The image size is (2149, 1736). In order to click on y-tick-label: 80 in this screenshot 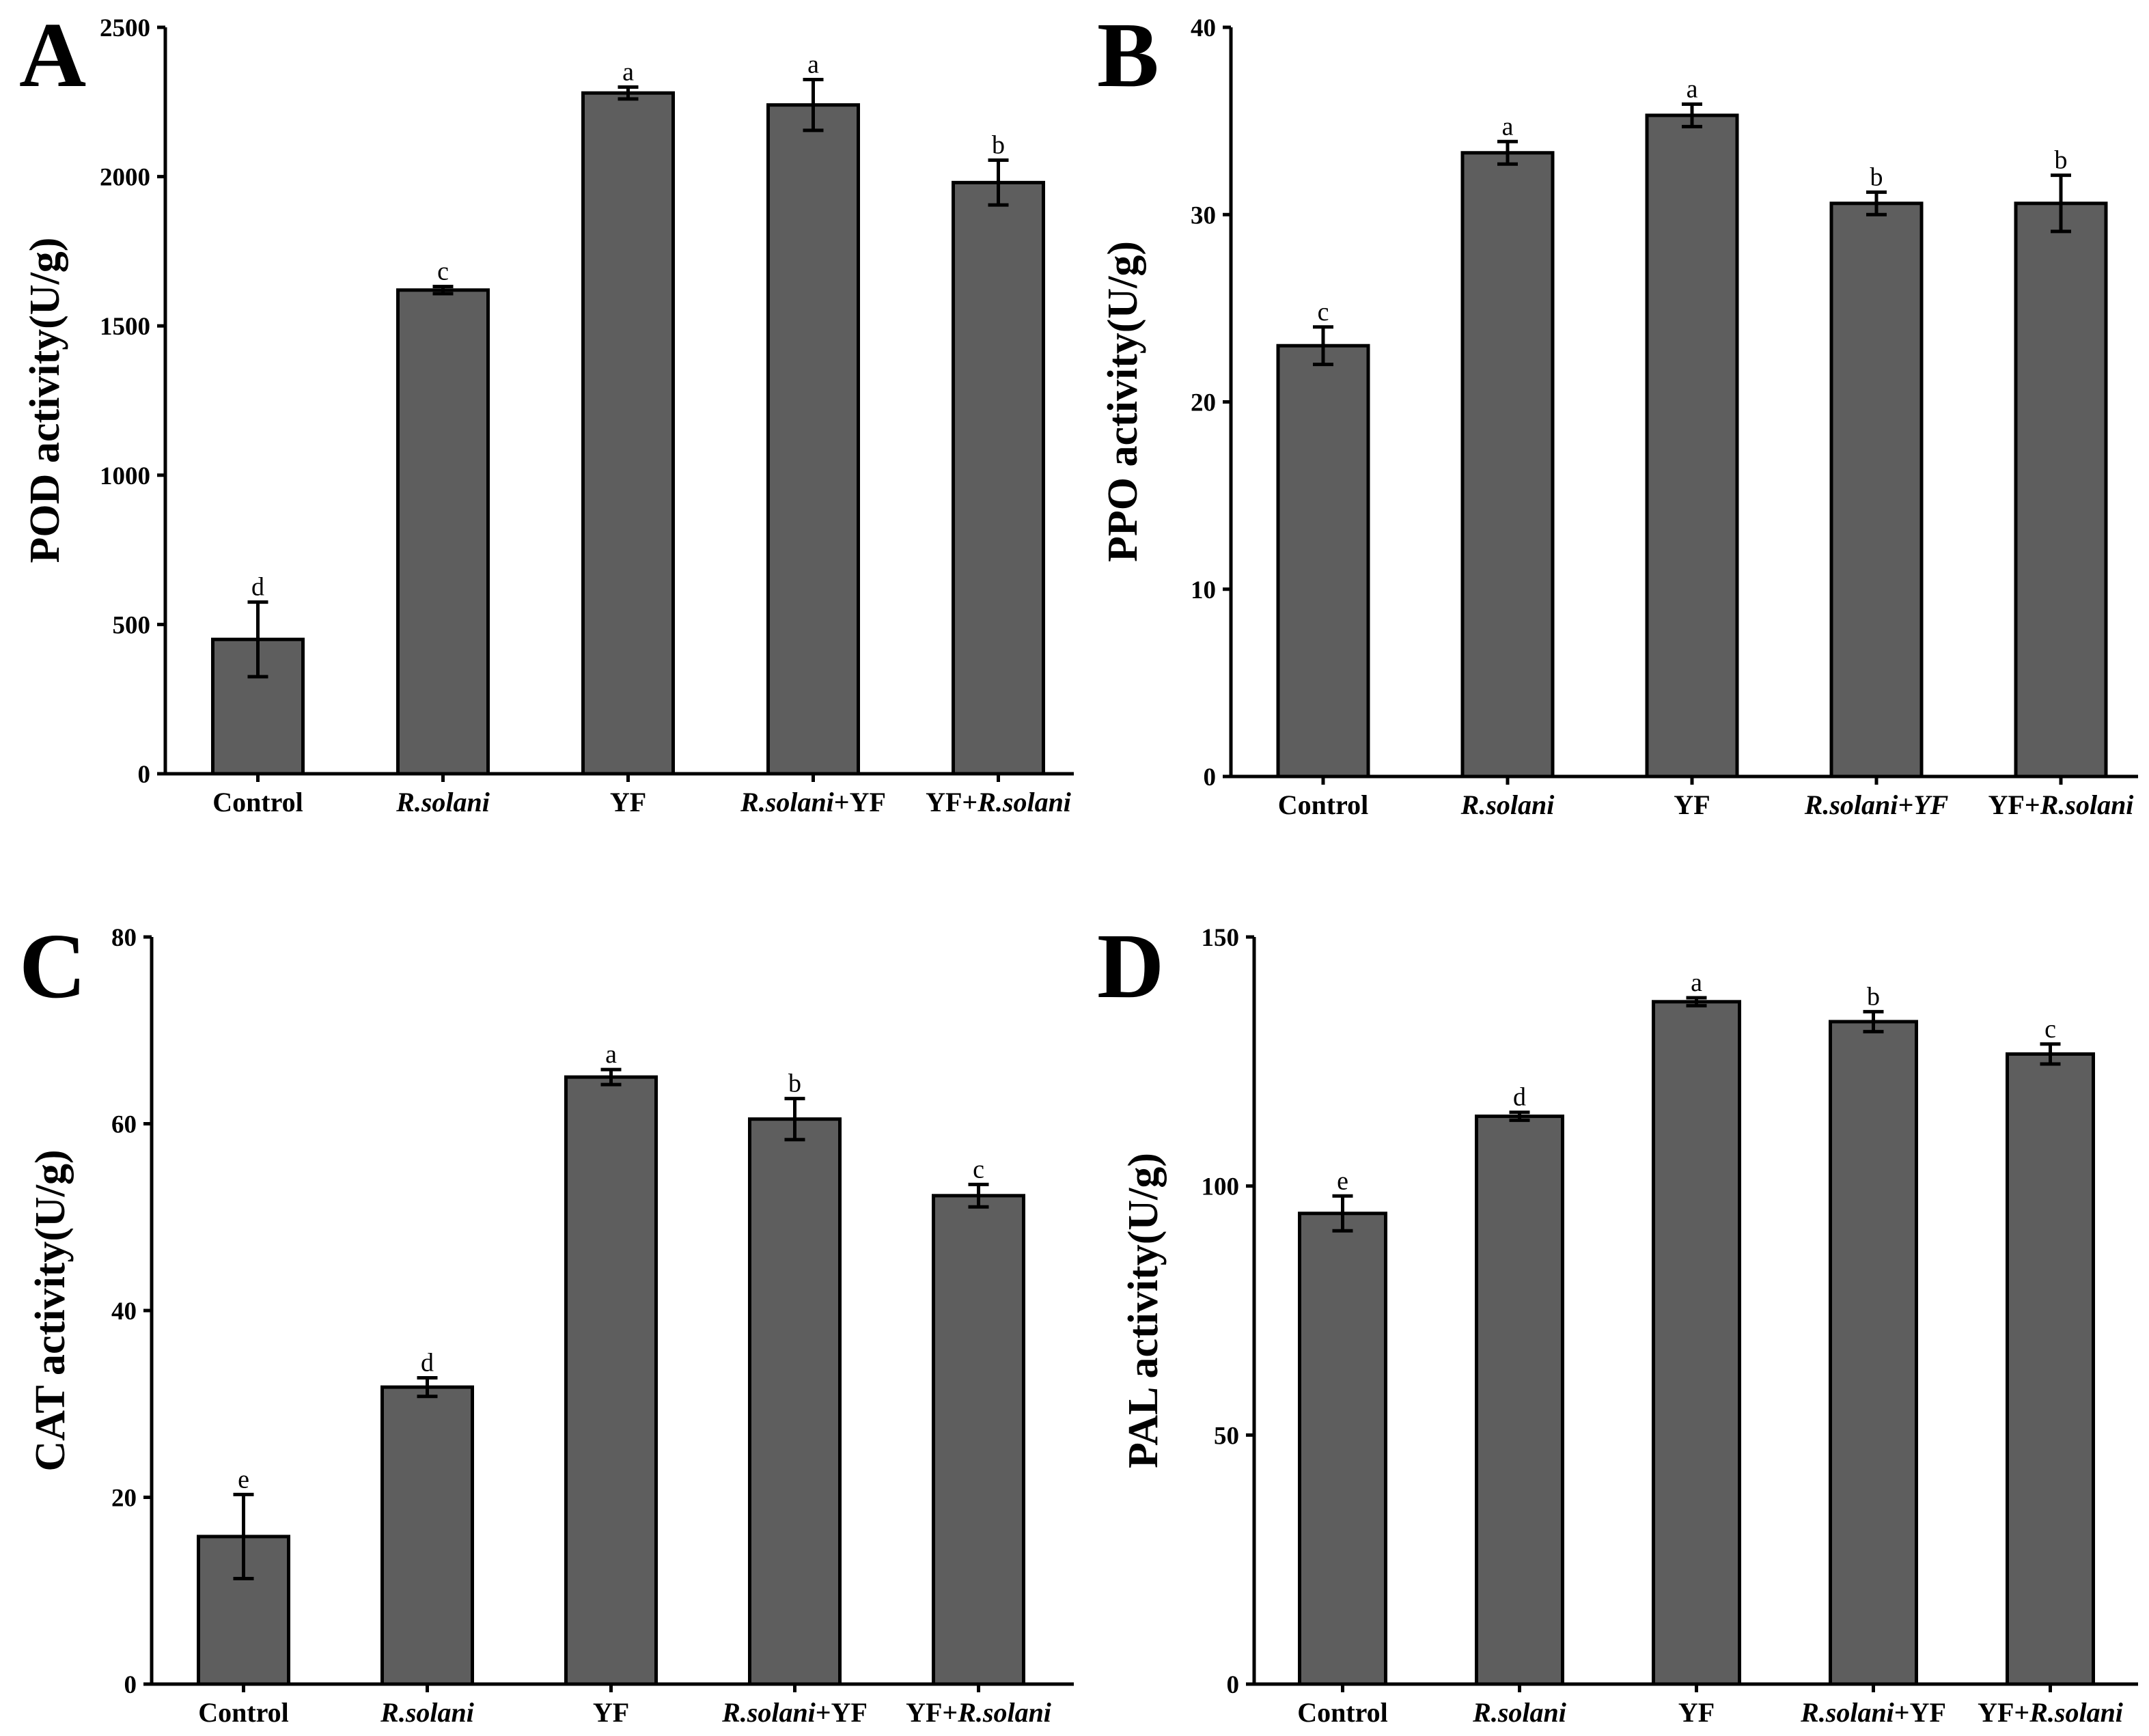, I will do `click(124, 938)`.